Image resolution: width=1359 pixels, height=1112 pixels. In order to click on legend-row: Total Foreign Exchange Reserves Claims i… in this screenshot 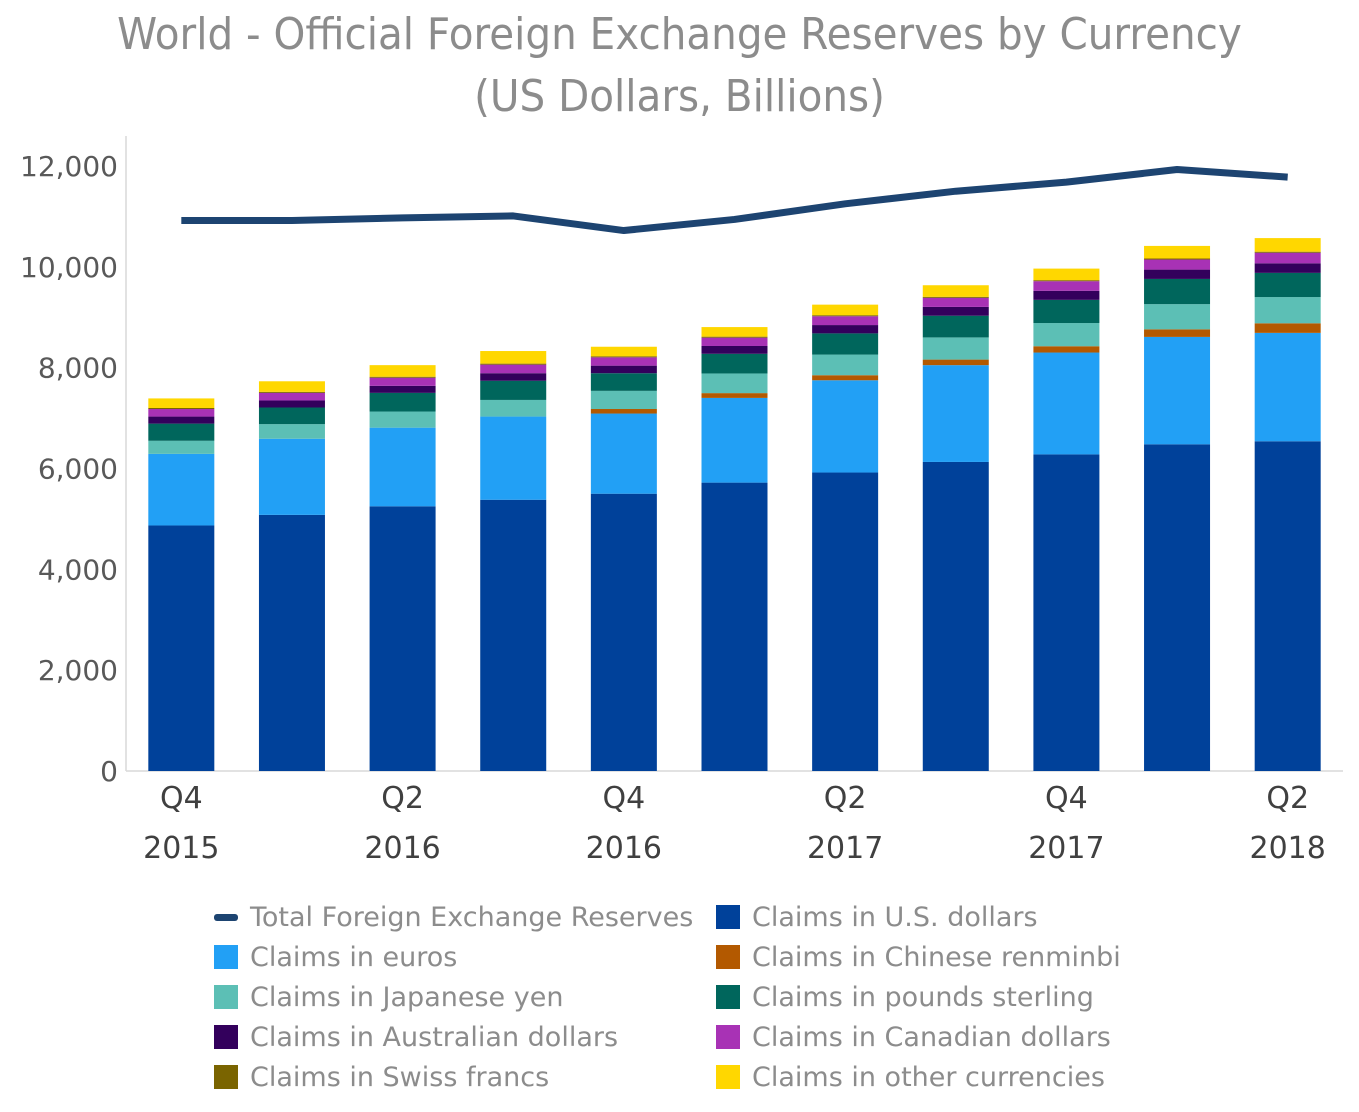, I will do `click(694, 917)`.